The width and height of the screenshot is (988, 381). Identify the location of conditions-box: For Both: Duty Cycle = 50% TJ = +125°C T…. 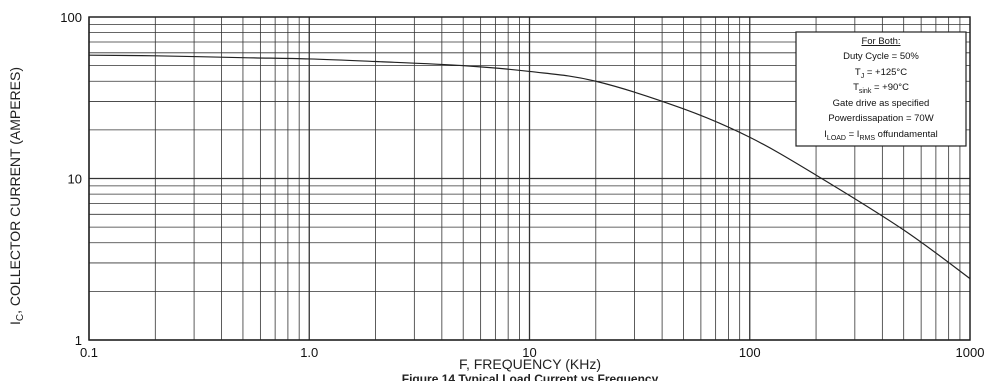
(881, 89).